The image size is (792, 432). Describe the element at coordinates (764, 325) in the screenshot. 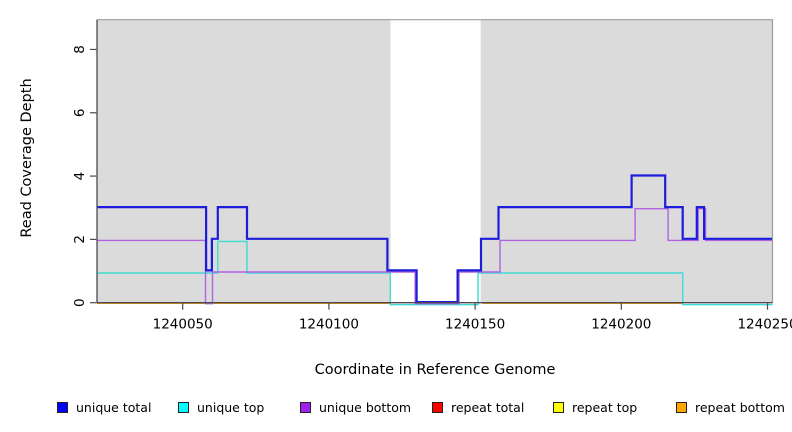

I see `x-tick-label: 1240250` at that location.